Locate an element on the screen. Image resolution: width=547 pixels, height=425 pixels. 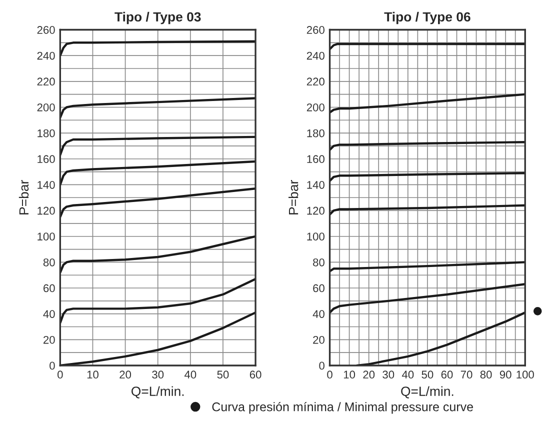
x-tick-label: 90 is located at coordinates (506, 374).